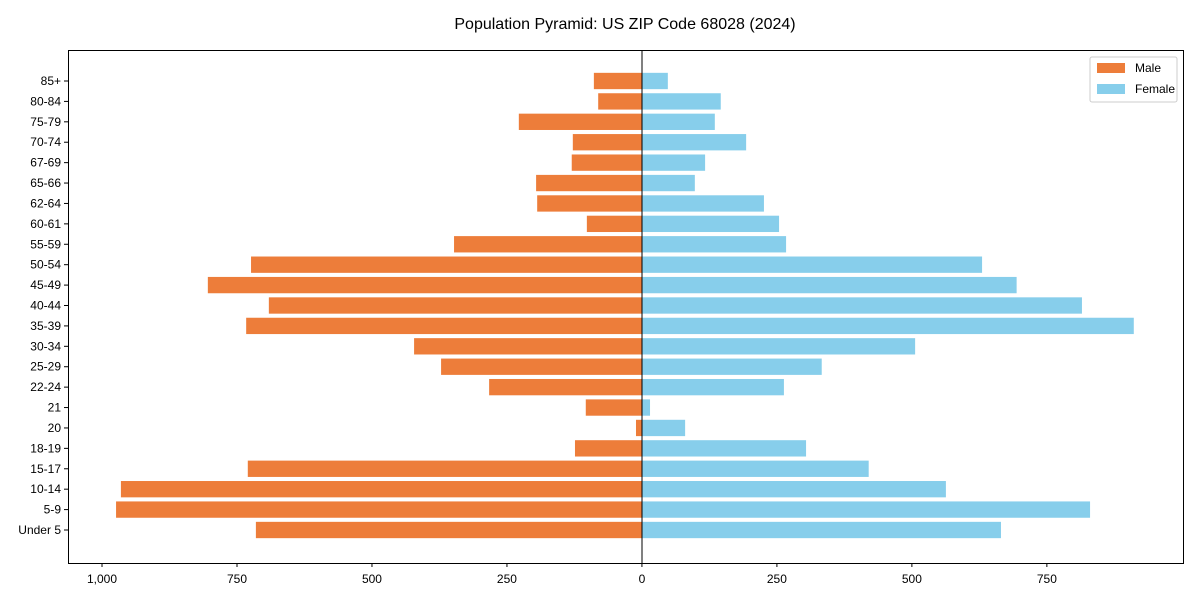  I want to click on x-tick-label: 0, so click(642, 579).